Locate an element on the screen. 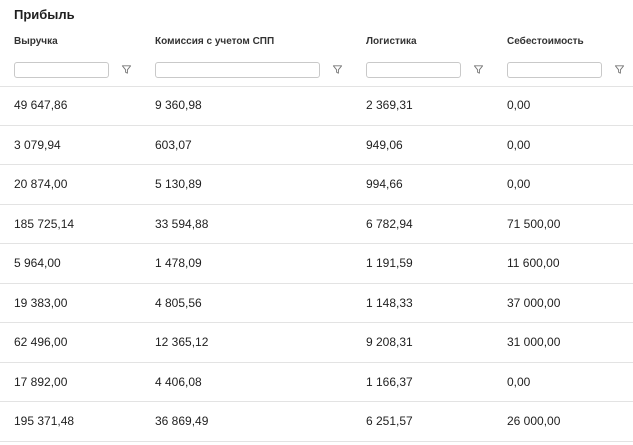 This screenshot has height=445, width=633. cell-revenue: 19 383,00 is located at coordinates (41, 302).